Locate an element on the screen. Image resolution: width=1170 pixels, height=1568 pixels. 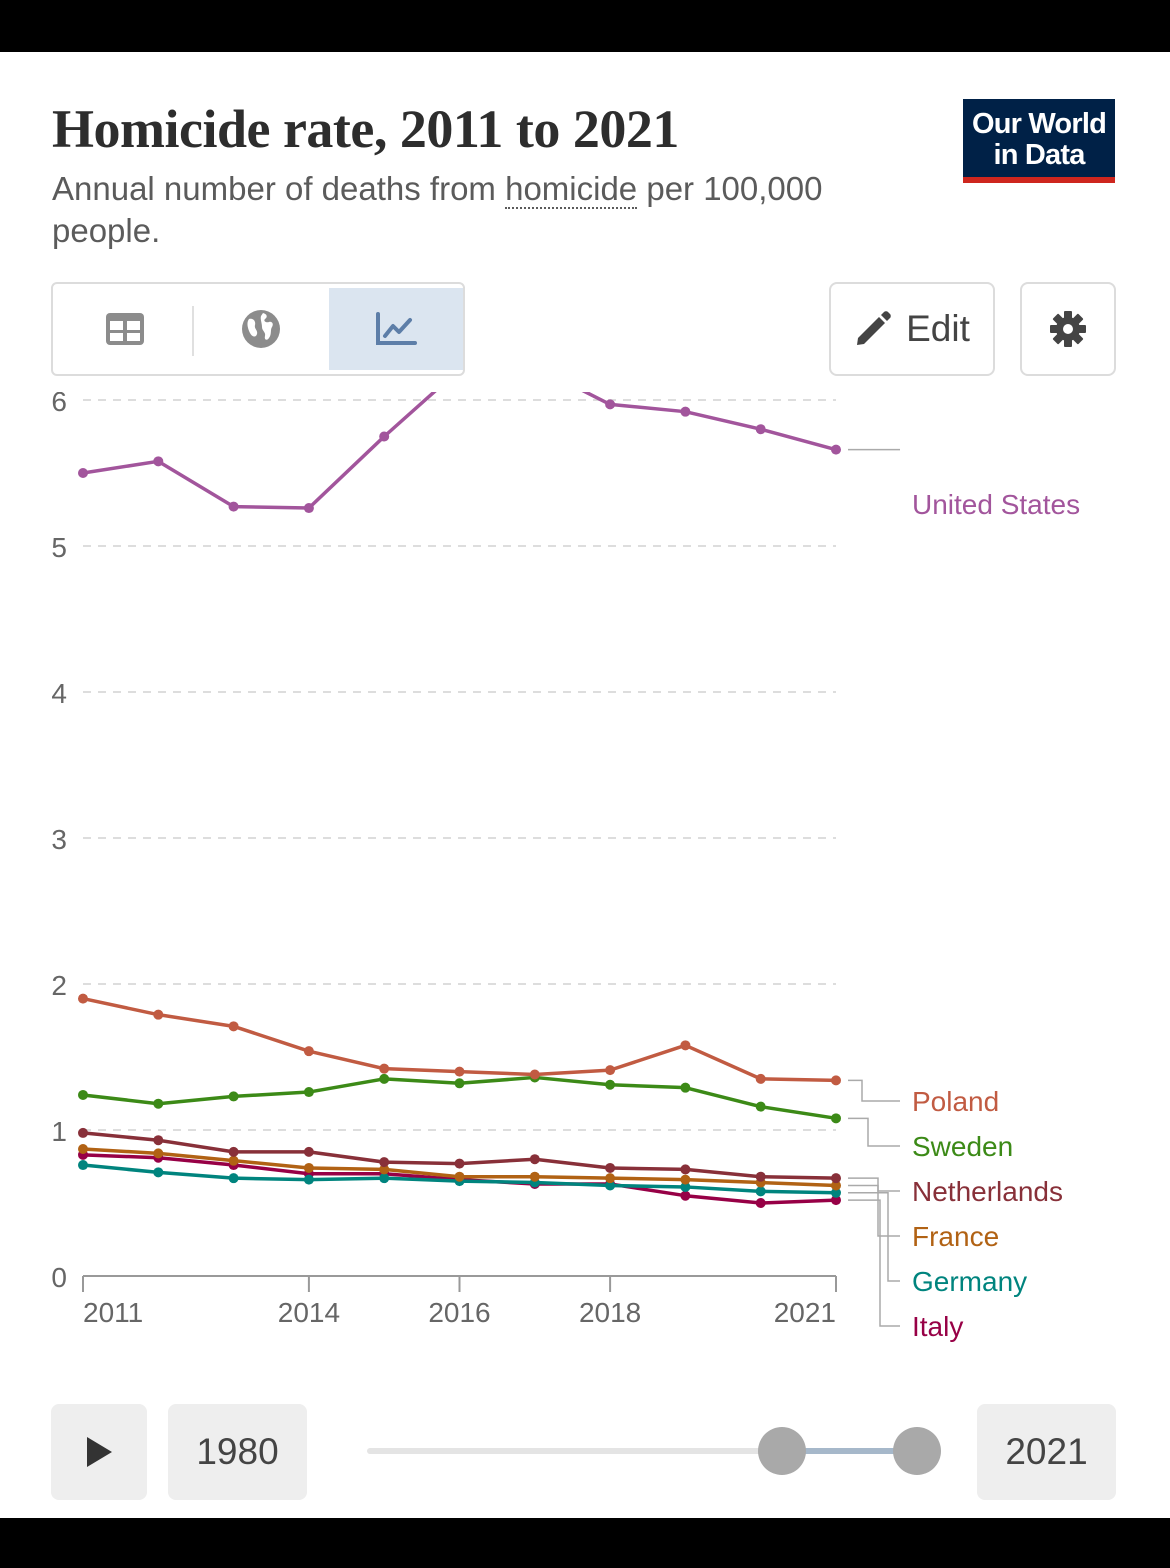
end-year-label: 2021 is located at coordinates (1046, 1452).